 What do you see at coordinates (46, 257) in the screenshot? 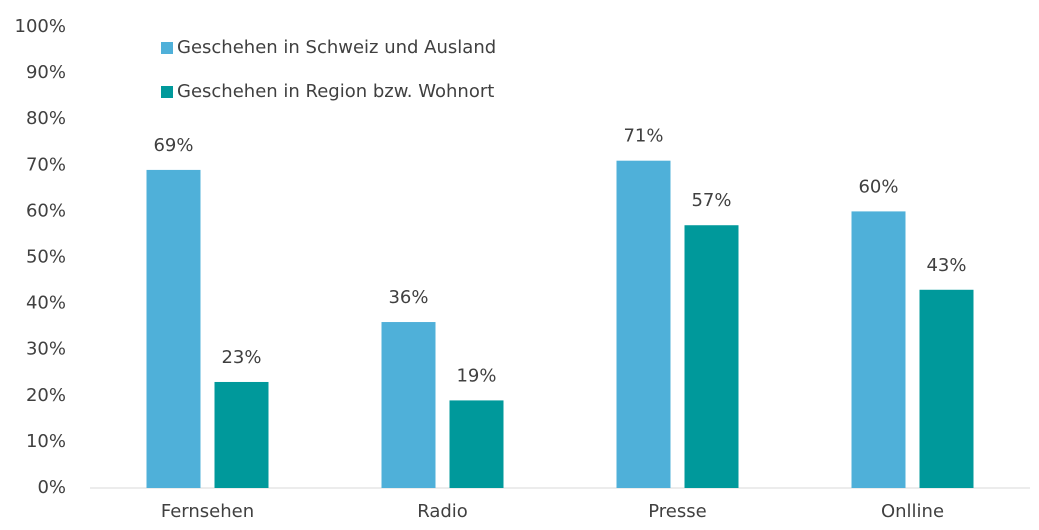
I see `y-tick-label: 50%` at bounding box center [46, 257].